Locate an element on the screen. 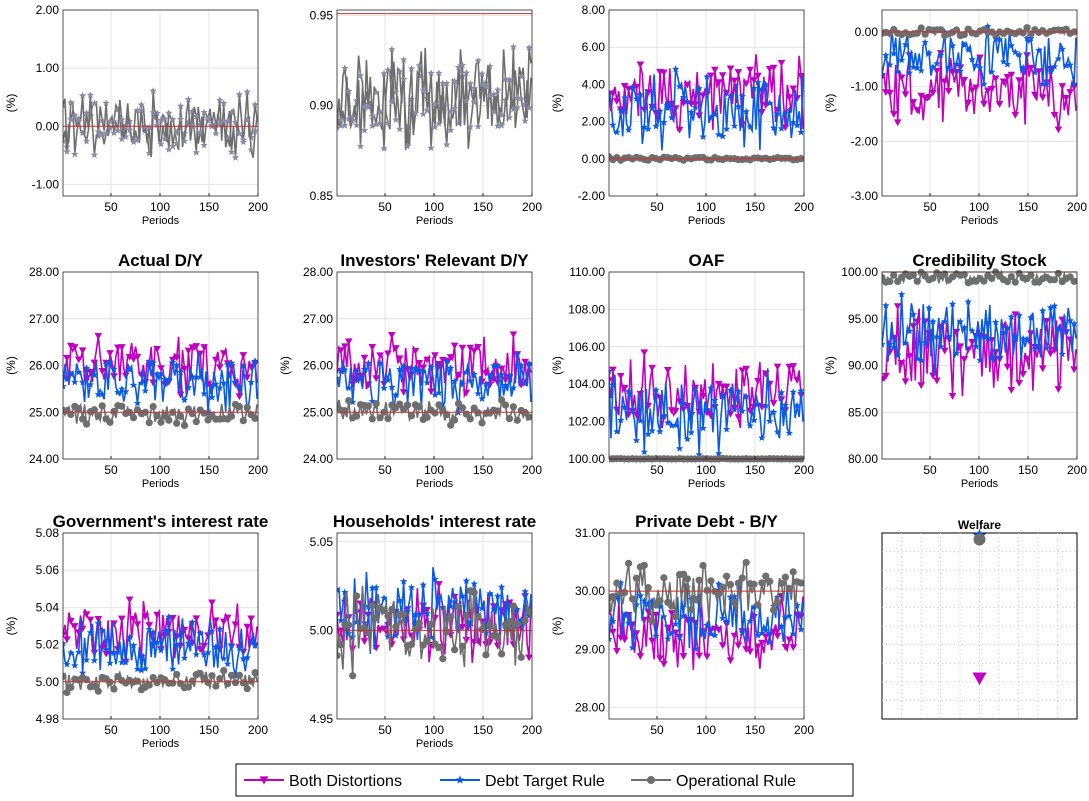 The width and height of the screenshot is (1089, 801). series-layer is located at coordinates (160, 124).